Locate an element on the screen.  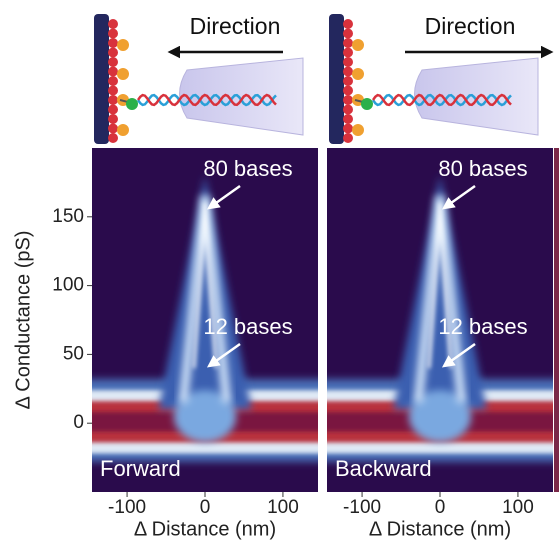
y-tick-label: 150 is located at coordinates (68, 216).